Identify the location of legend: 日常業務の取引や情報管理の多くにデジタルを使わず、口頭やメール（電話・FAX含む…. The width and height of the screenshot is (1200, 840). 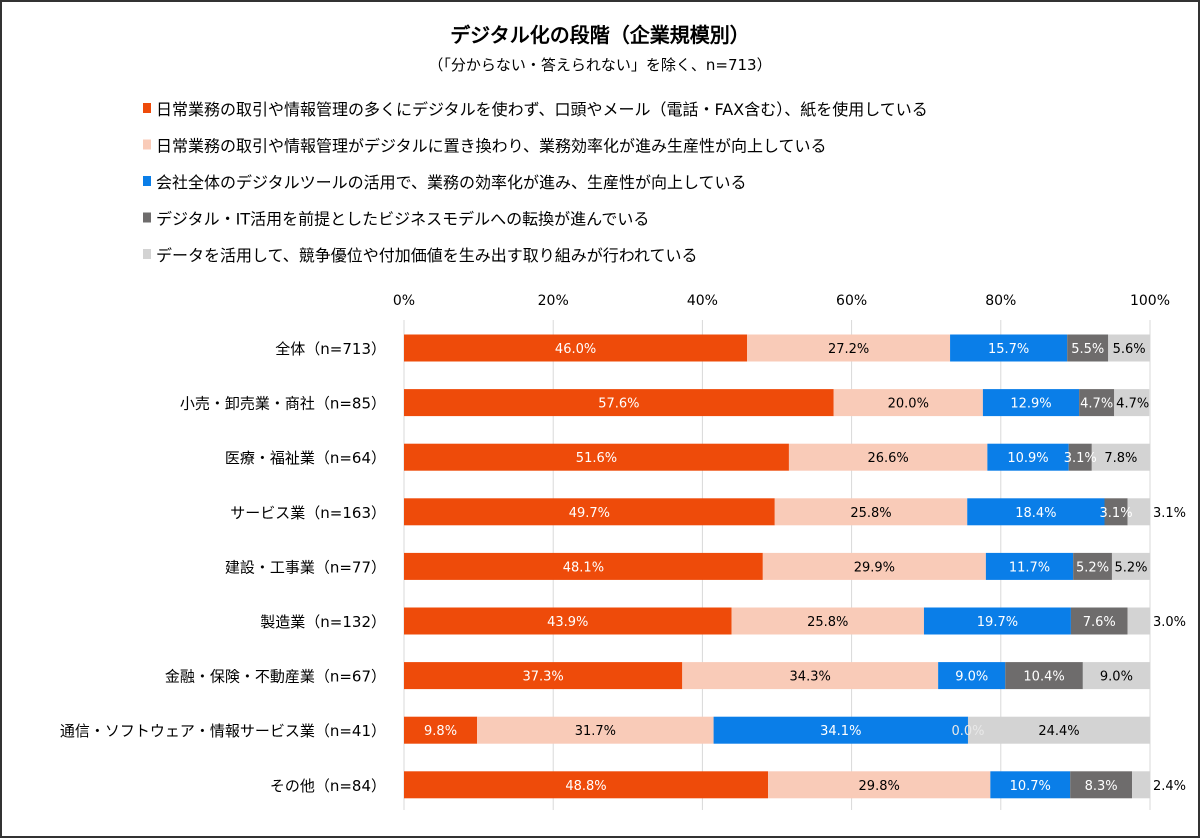
(535, 182).